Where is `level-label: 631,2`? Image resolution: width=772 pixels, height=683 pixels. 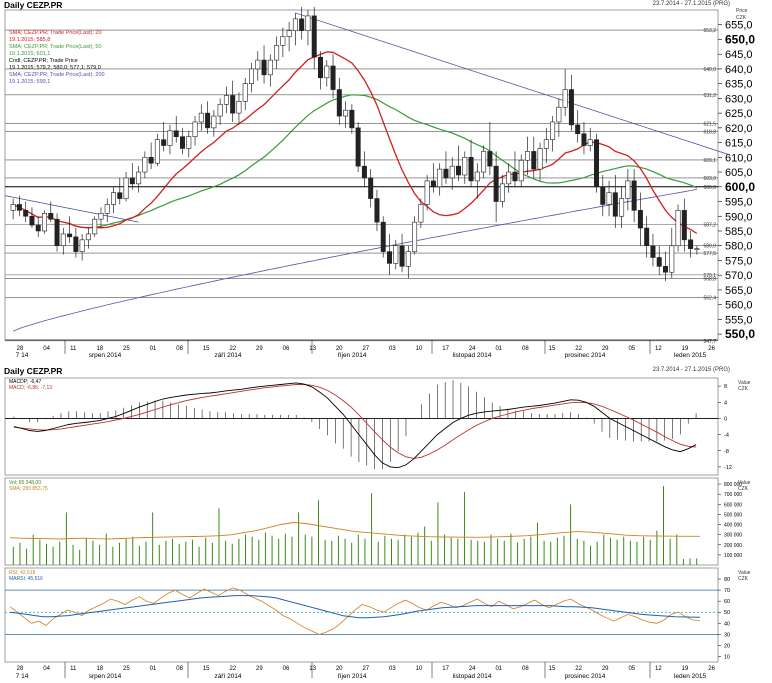
level-label: 631,2 is located at coordinates (709, 96).